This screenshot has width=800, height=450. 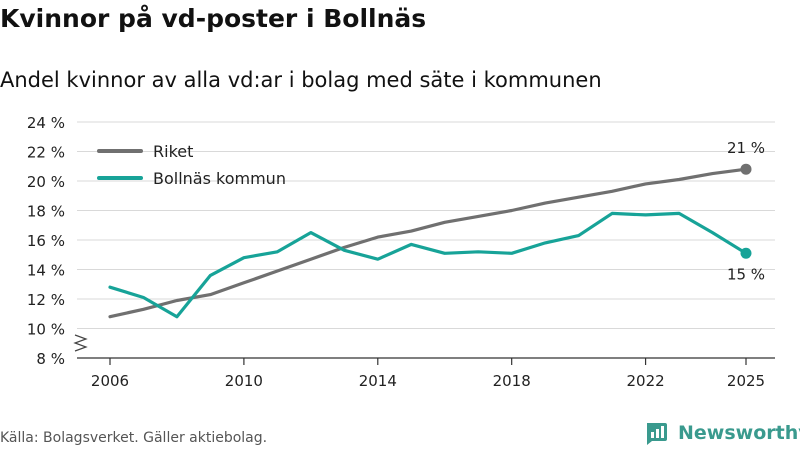 What do you see at coordinates (50, 359) in the screenshot?
I see `y-tick-label: 8 %` at bounding box center [50, 359].